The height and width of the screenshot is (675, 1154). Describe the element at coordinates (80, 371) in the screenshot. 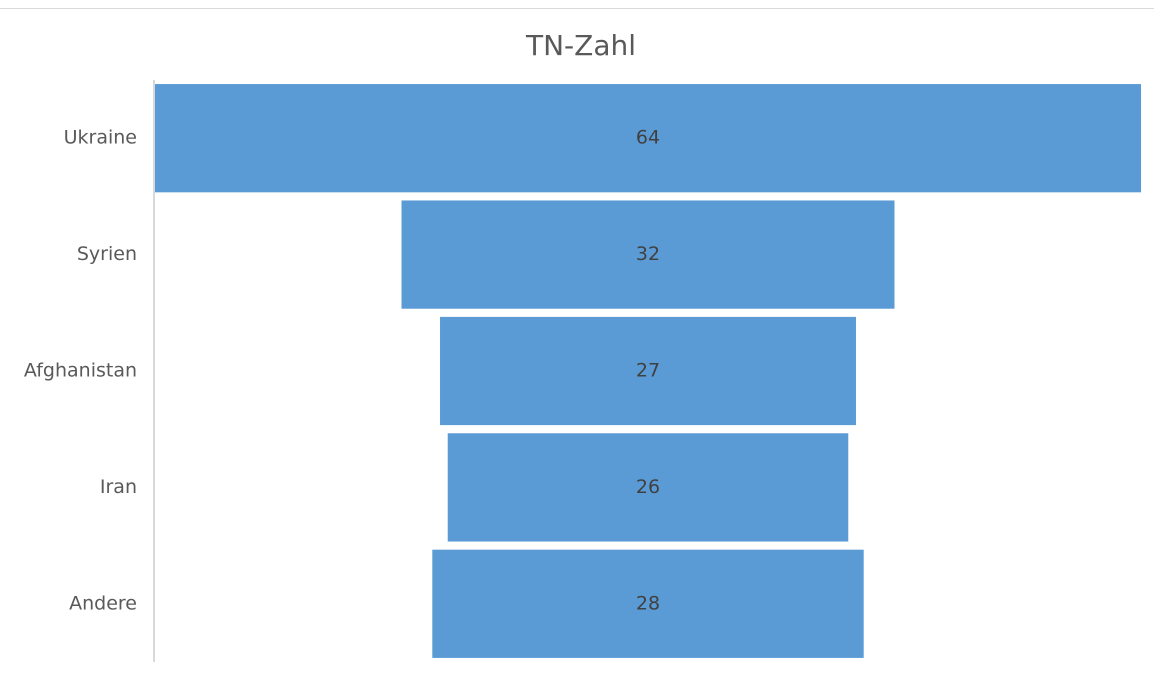

I see `category-label: Afghanistan` at that location.